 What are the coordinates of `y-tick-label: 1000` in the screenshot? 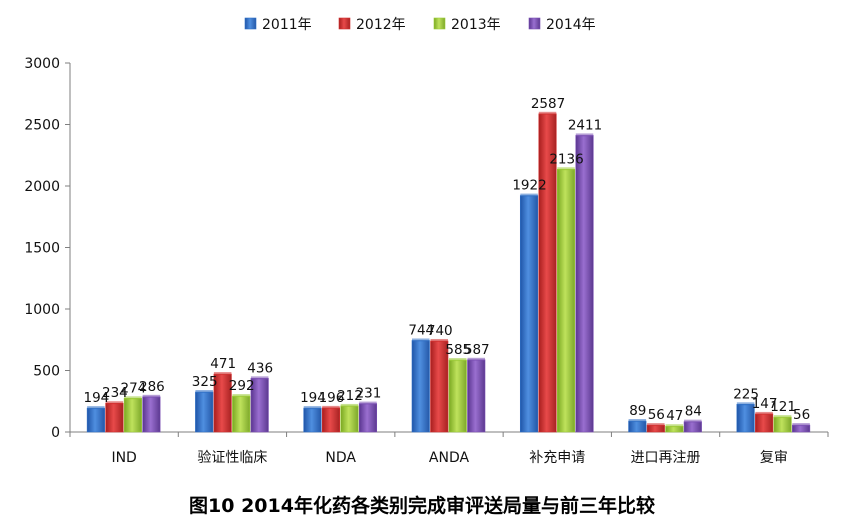 It's located at (42, 310).